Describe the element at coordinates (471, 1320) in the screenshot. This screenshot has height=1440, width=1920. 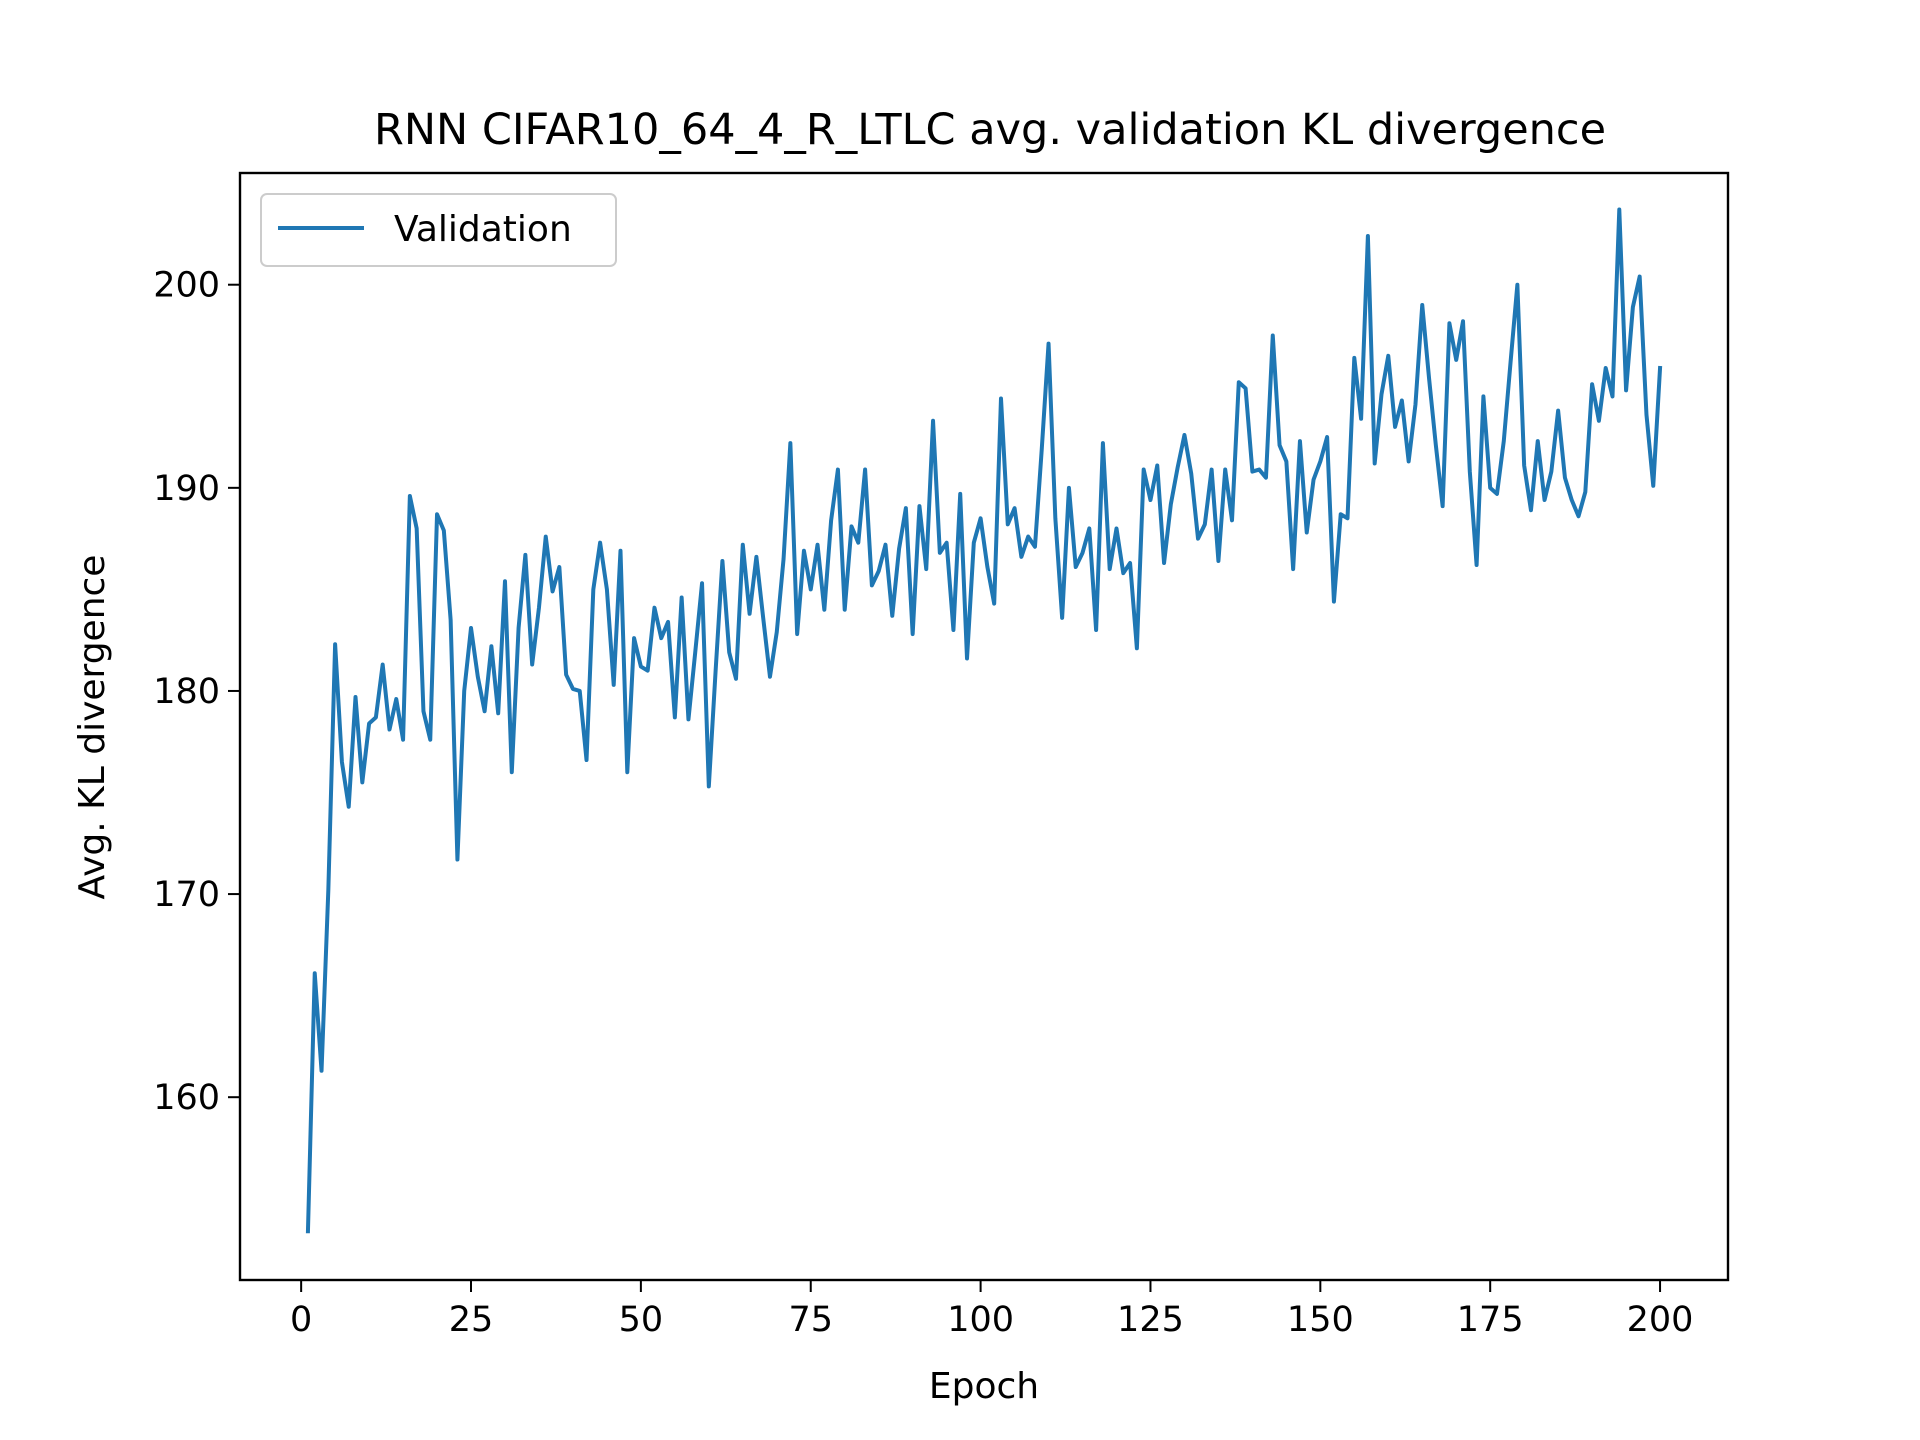
I see `x-tick-label: 25` at that location.